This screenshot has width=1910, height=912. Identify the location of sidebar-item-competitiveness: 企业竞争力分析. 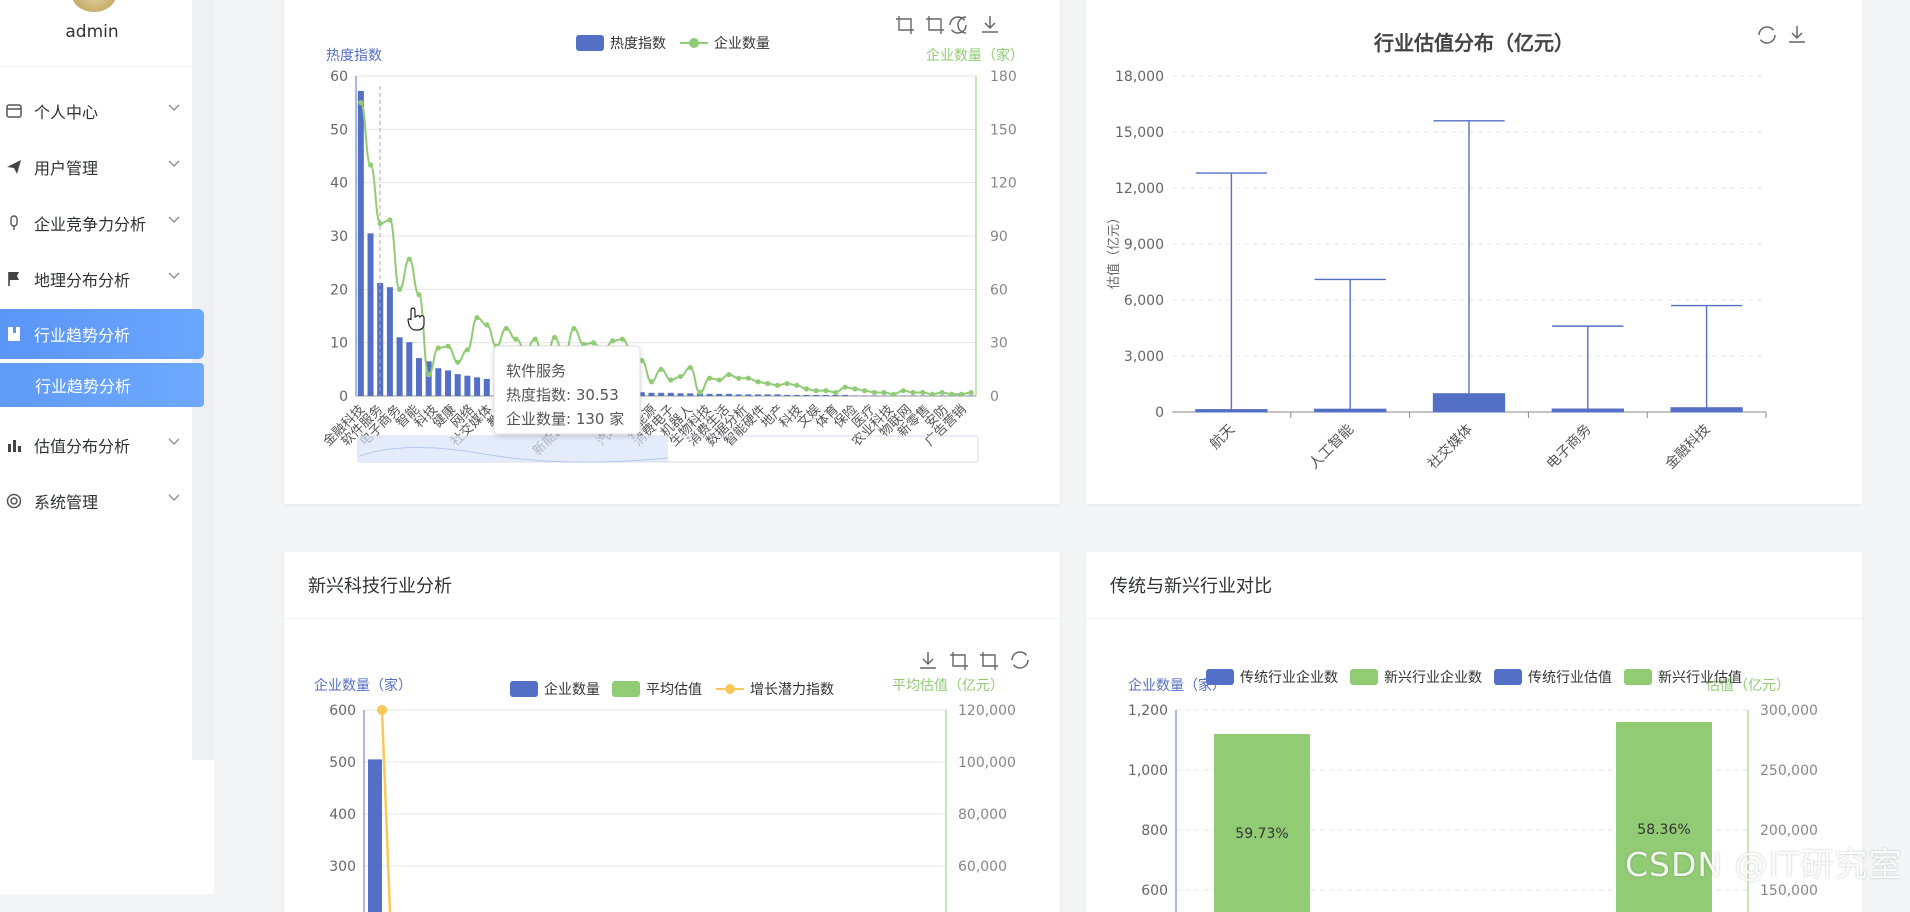
(102, 223).